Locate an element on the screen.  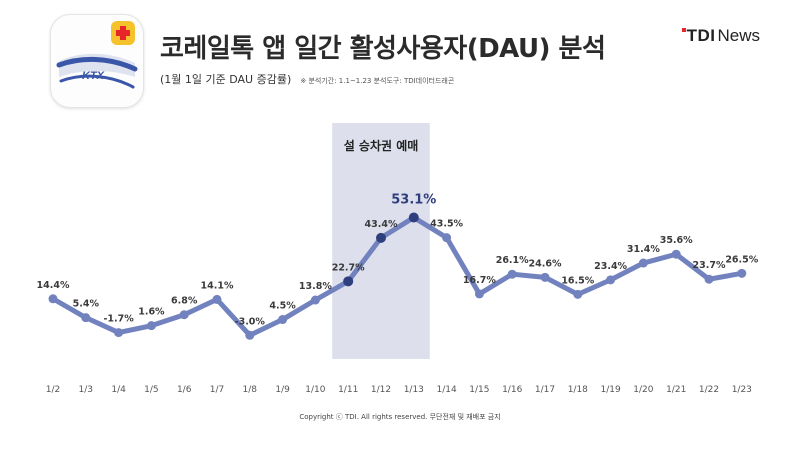
brand-suffix: News is located at coordinates (738, 35).